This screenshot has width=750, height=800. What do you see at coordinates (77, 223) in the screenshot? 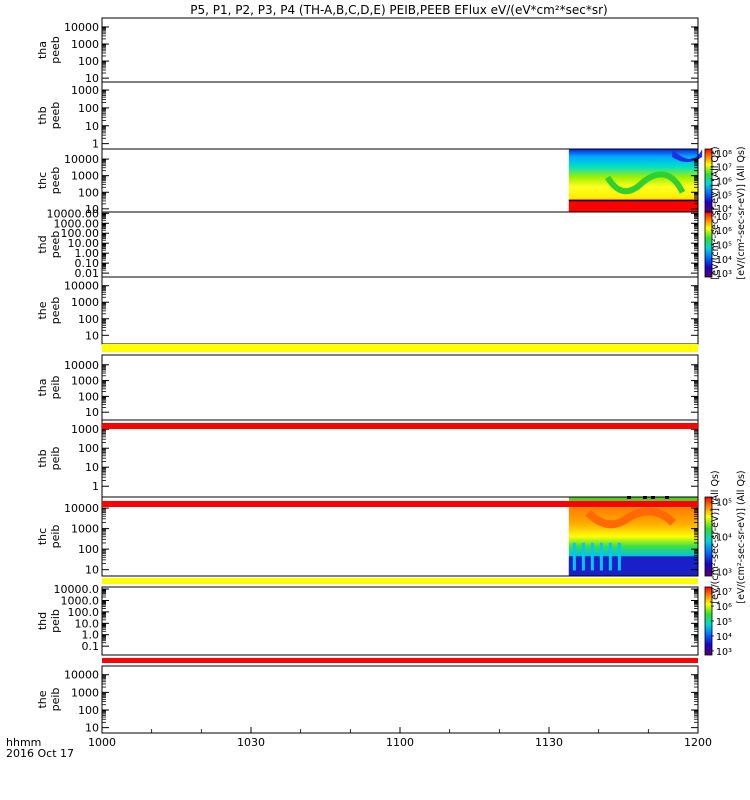
I see `y-tick-label: 1000.00` at bounding box center [77, 223].